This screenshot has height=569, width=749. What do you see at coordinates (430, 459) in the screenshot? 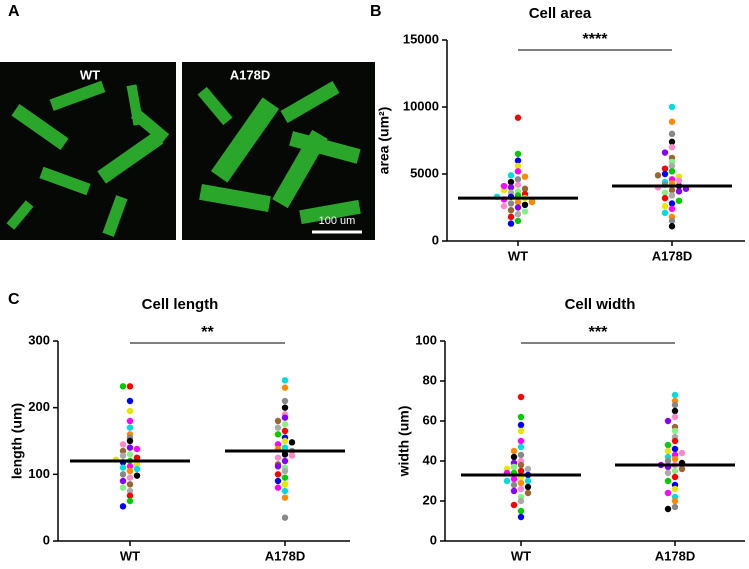
I see `y-tick-label: 40` at bounding box center [430, 459].